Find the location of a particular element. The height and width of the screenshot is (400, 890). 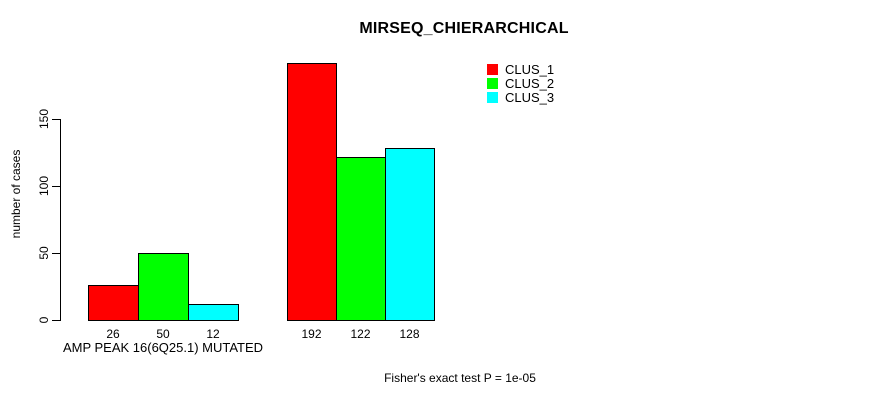

y-axis-title: number of cases is located at coordinates (16, 194).